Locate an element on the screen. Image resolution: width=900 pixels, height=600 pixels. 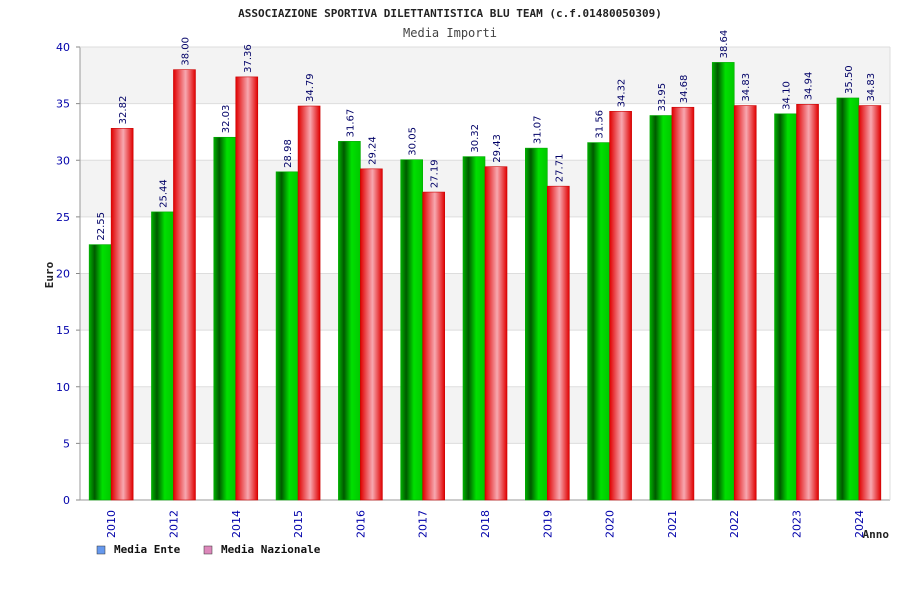
legend-label-media-nazionale: Media Nazionale is located at coordinates (271, 549).